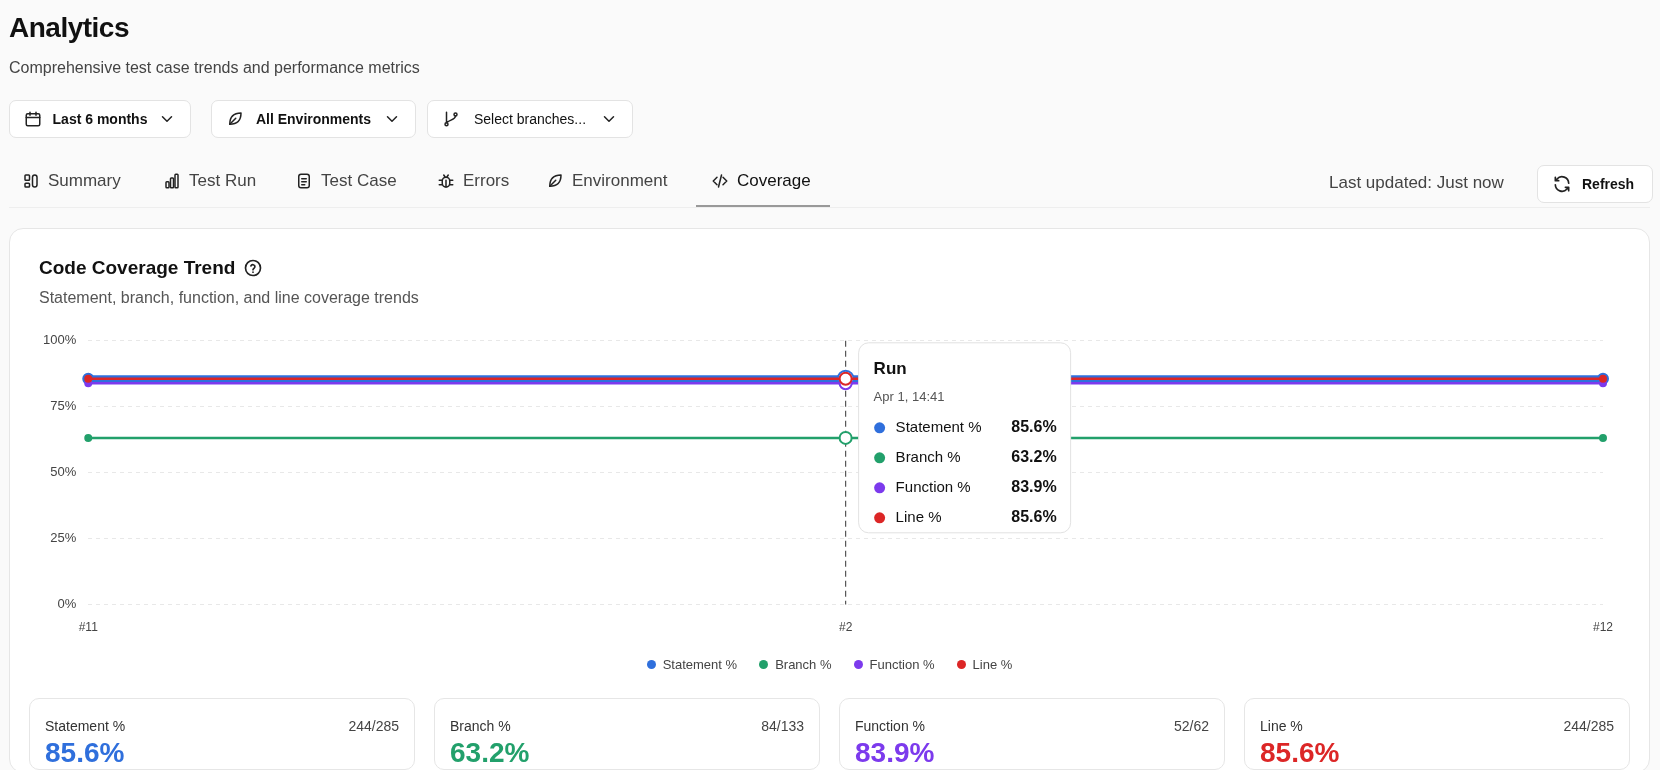 This screenshot has width=1660, height=770. Describe the element at coordinates (933, 486) in the screenshot. I see `legend-label: Function %` at that location.